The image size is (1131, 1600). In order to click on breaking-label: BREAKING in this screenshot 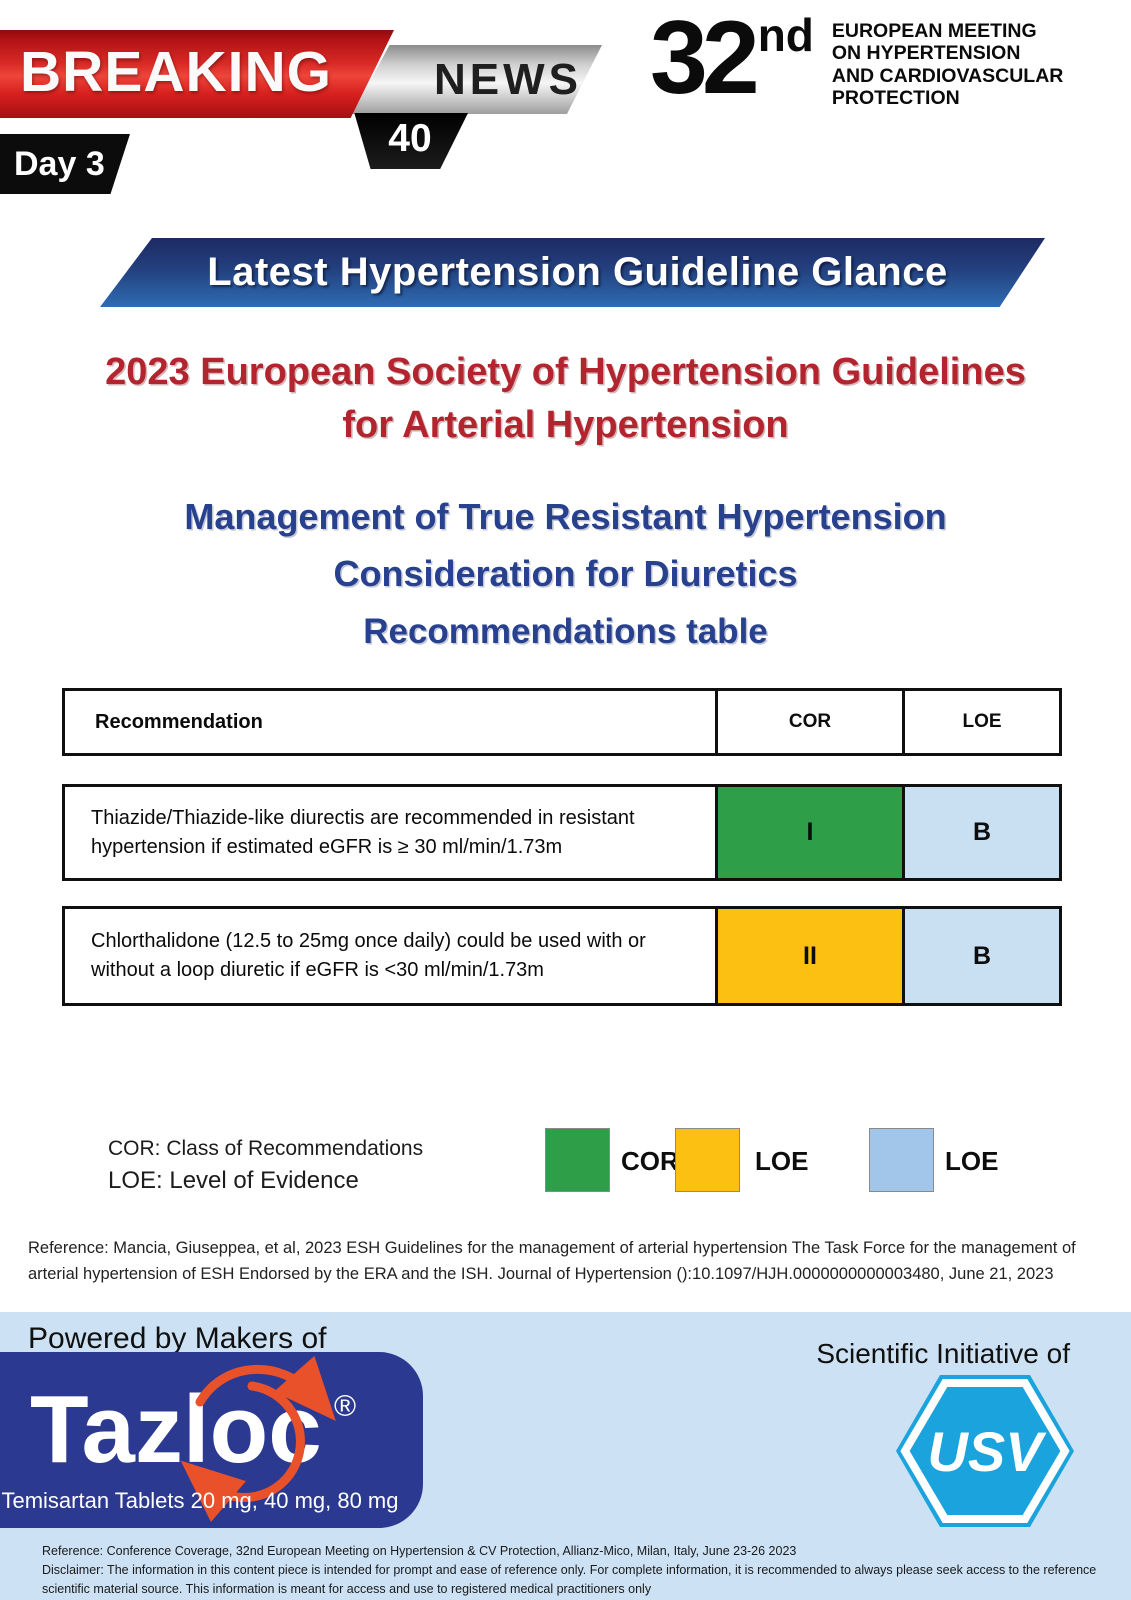, I will do `click(176, 72)`.